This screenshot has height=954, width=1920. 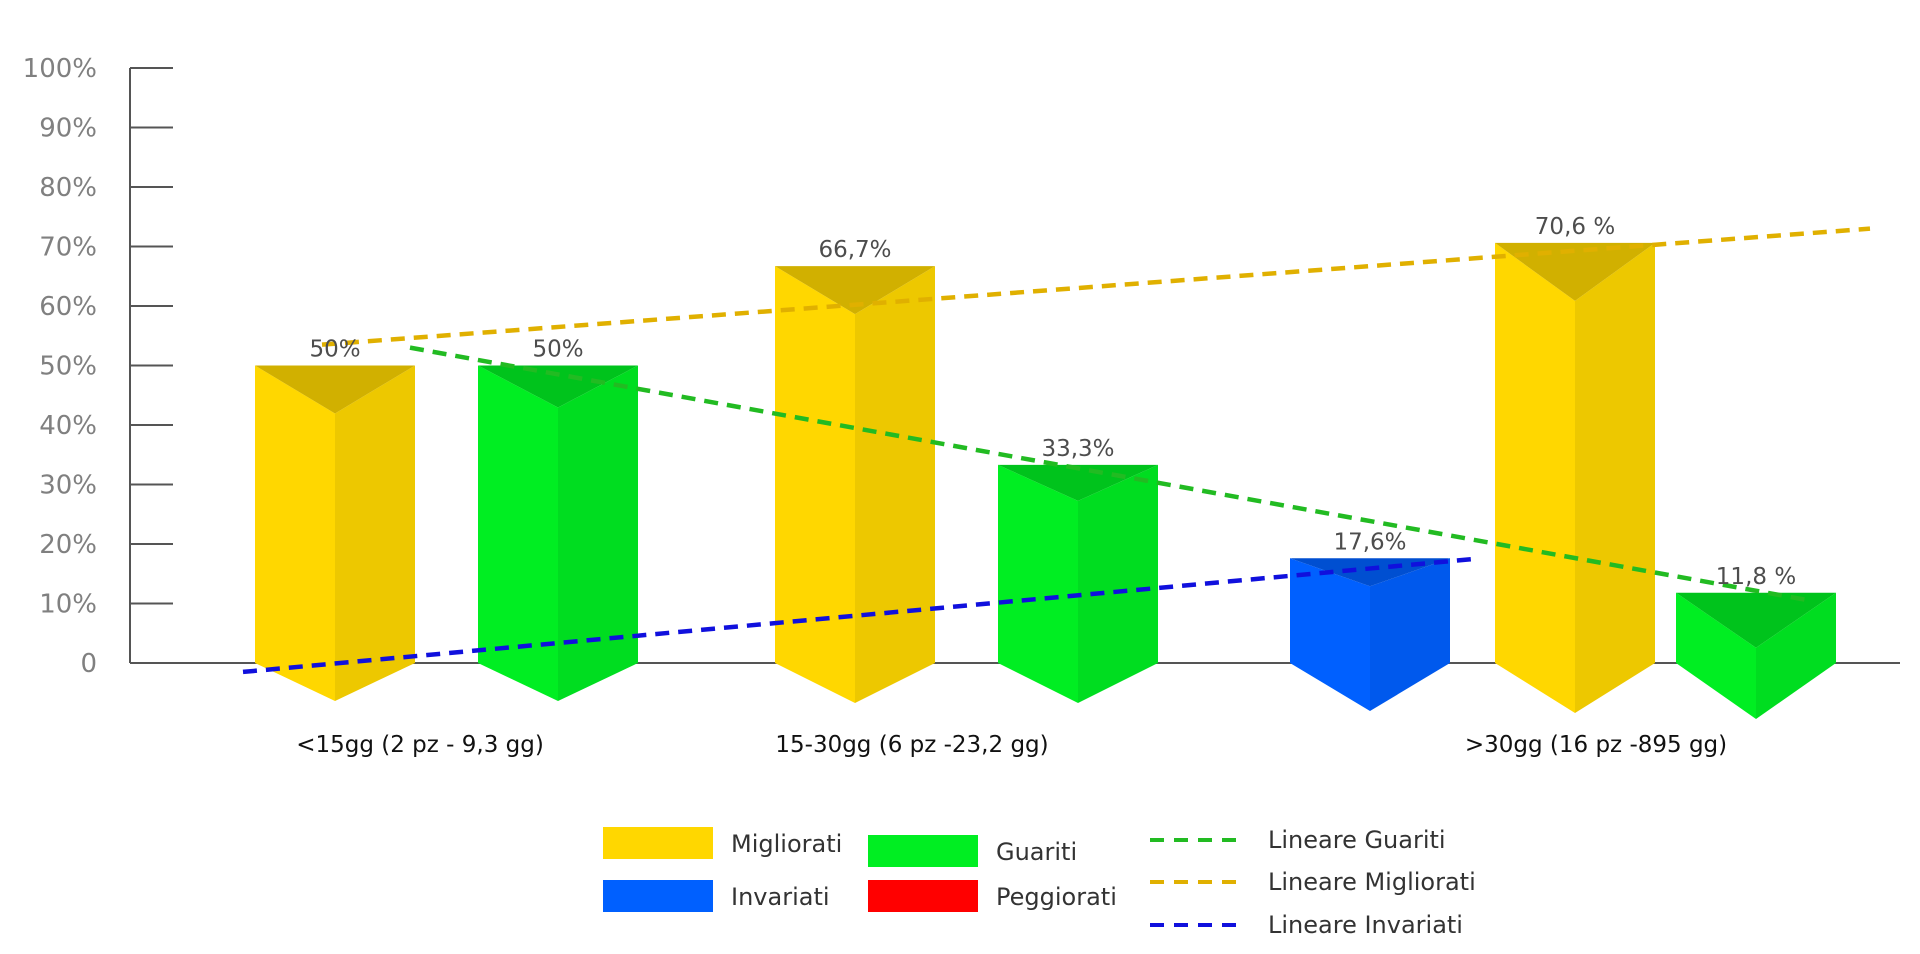 I want to click on y-tick-label: 70%, so click(x=68, y=248).